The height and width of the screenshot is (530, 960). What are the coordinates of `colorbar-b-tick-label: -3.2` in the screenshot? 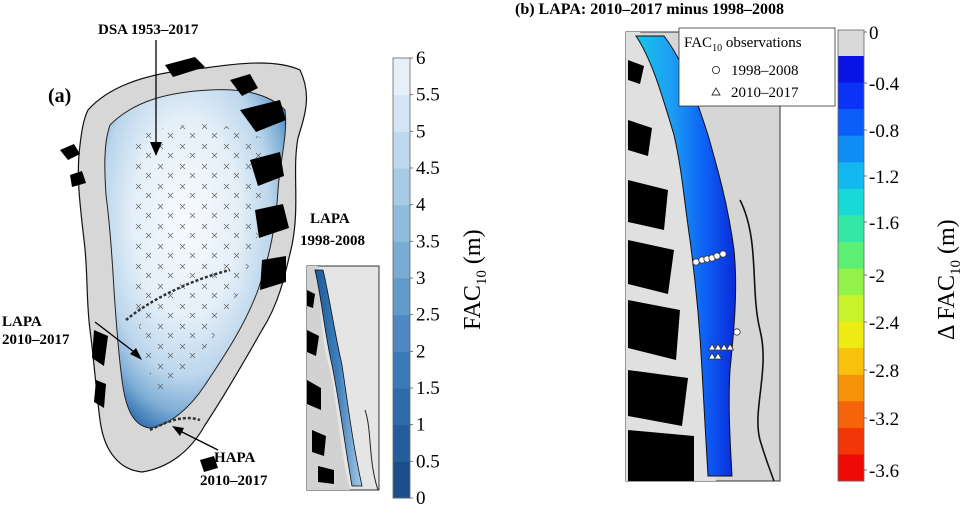 It's located at (884, 419).